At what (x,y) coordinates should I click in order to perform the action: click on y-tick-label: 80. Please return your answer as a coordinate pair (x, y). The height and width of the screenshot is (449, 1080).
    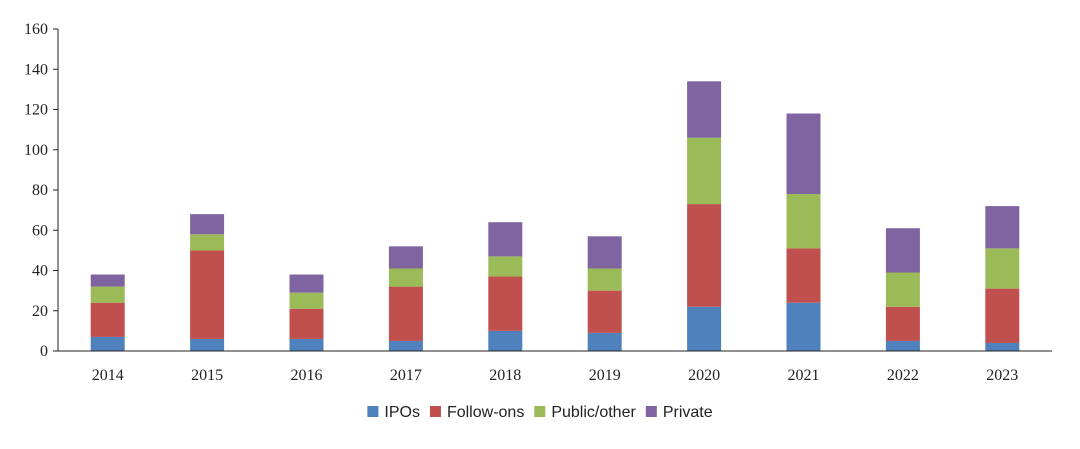
    Looking at the image, I should click on (40, 190).